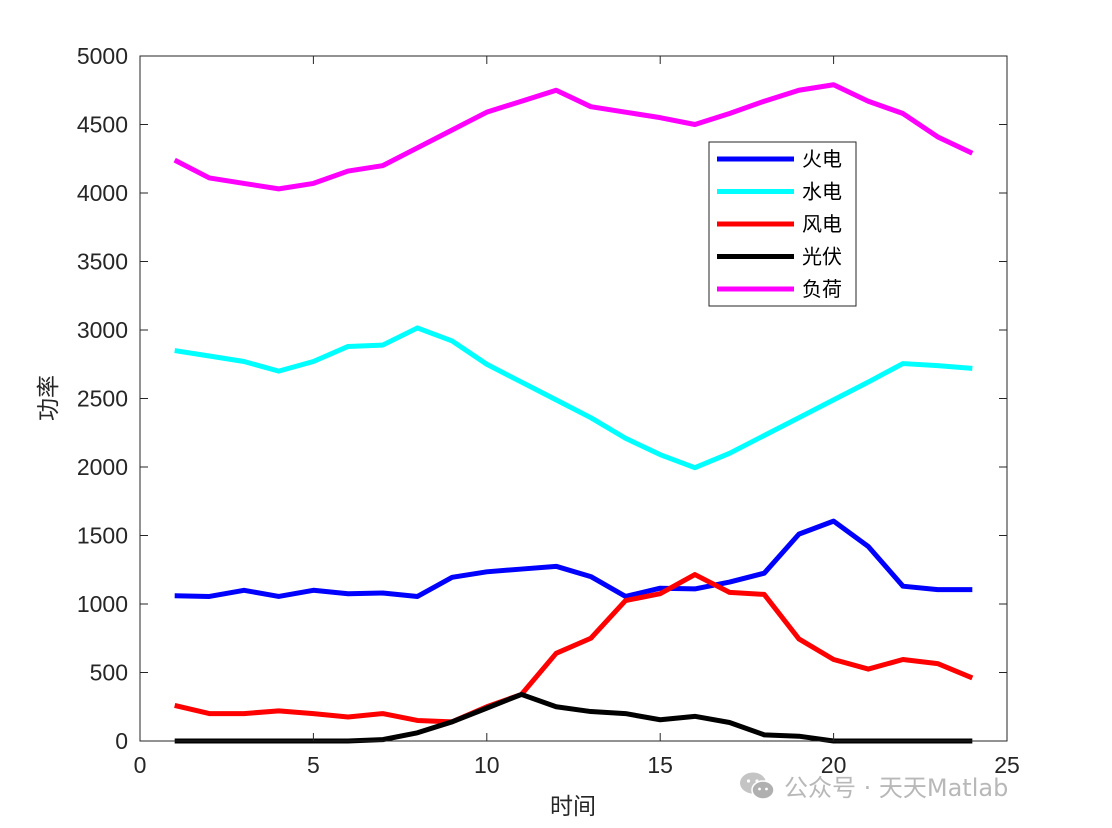 The width and height of the screenshot is (1112, 828). Describe the element at coordinates (822, 224) in the screenshot. I see `legend-label-2: 风电` at that location.